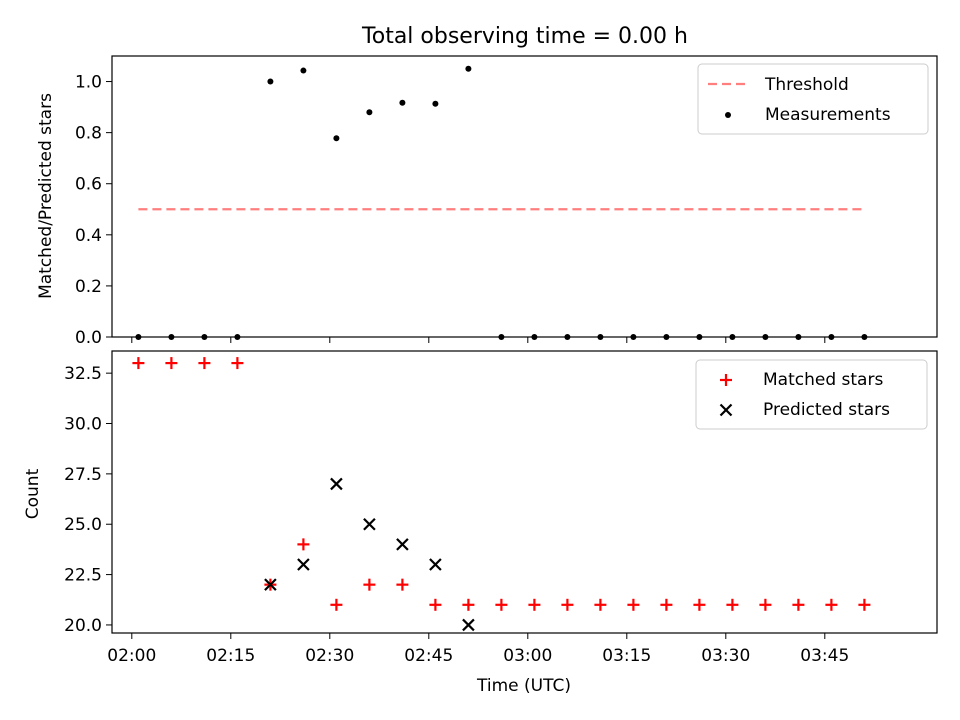  Describe the element at coordinates (131, 656) in the screenshot. I see `bottom-x-tick-label: 02:00` at that location.